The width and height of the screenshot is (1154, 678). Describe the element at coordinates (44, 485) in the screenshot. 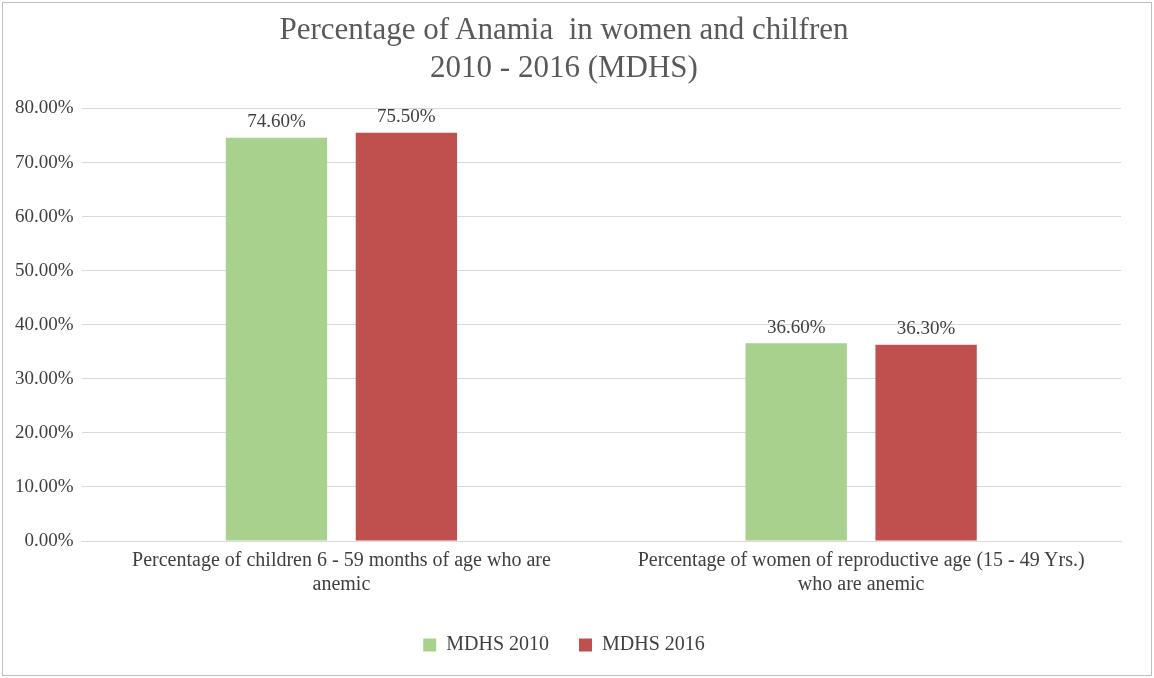

I see `y-tick-label: 10.00%` at that location.